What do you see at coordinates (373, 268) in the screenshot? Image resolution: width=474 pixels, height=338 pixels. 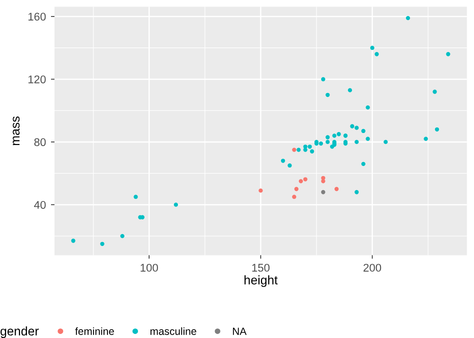 I see `x-tick-label: 200` at bounding box center [373, 268].